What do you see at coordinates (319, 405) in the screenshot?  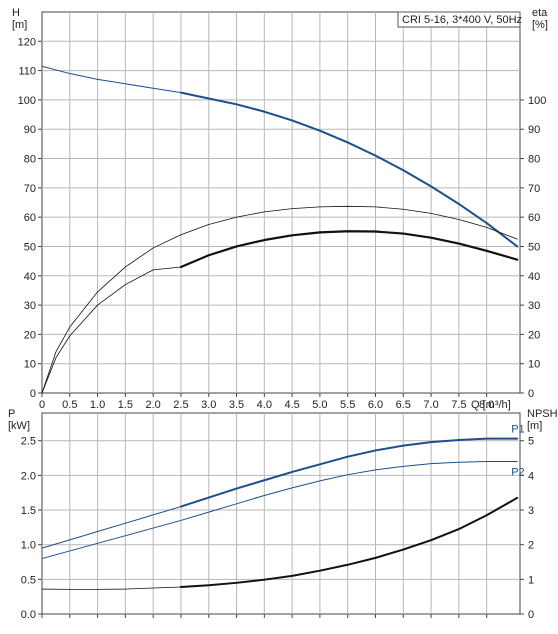 I see `x-tick-label: 5.0` at bounding box center [319, 405].